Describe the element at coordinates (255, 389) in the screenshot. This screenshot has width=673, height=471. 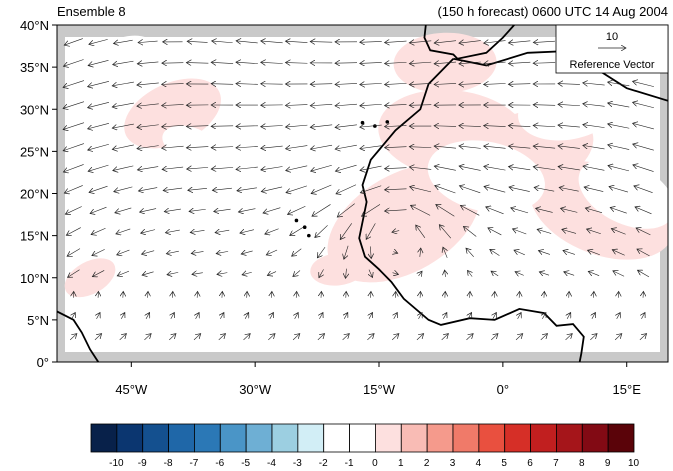
I see `lon-label: 30°W` at that location.